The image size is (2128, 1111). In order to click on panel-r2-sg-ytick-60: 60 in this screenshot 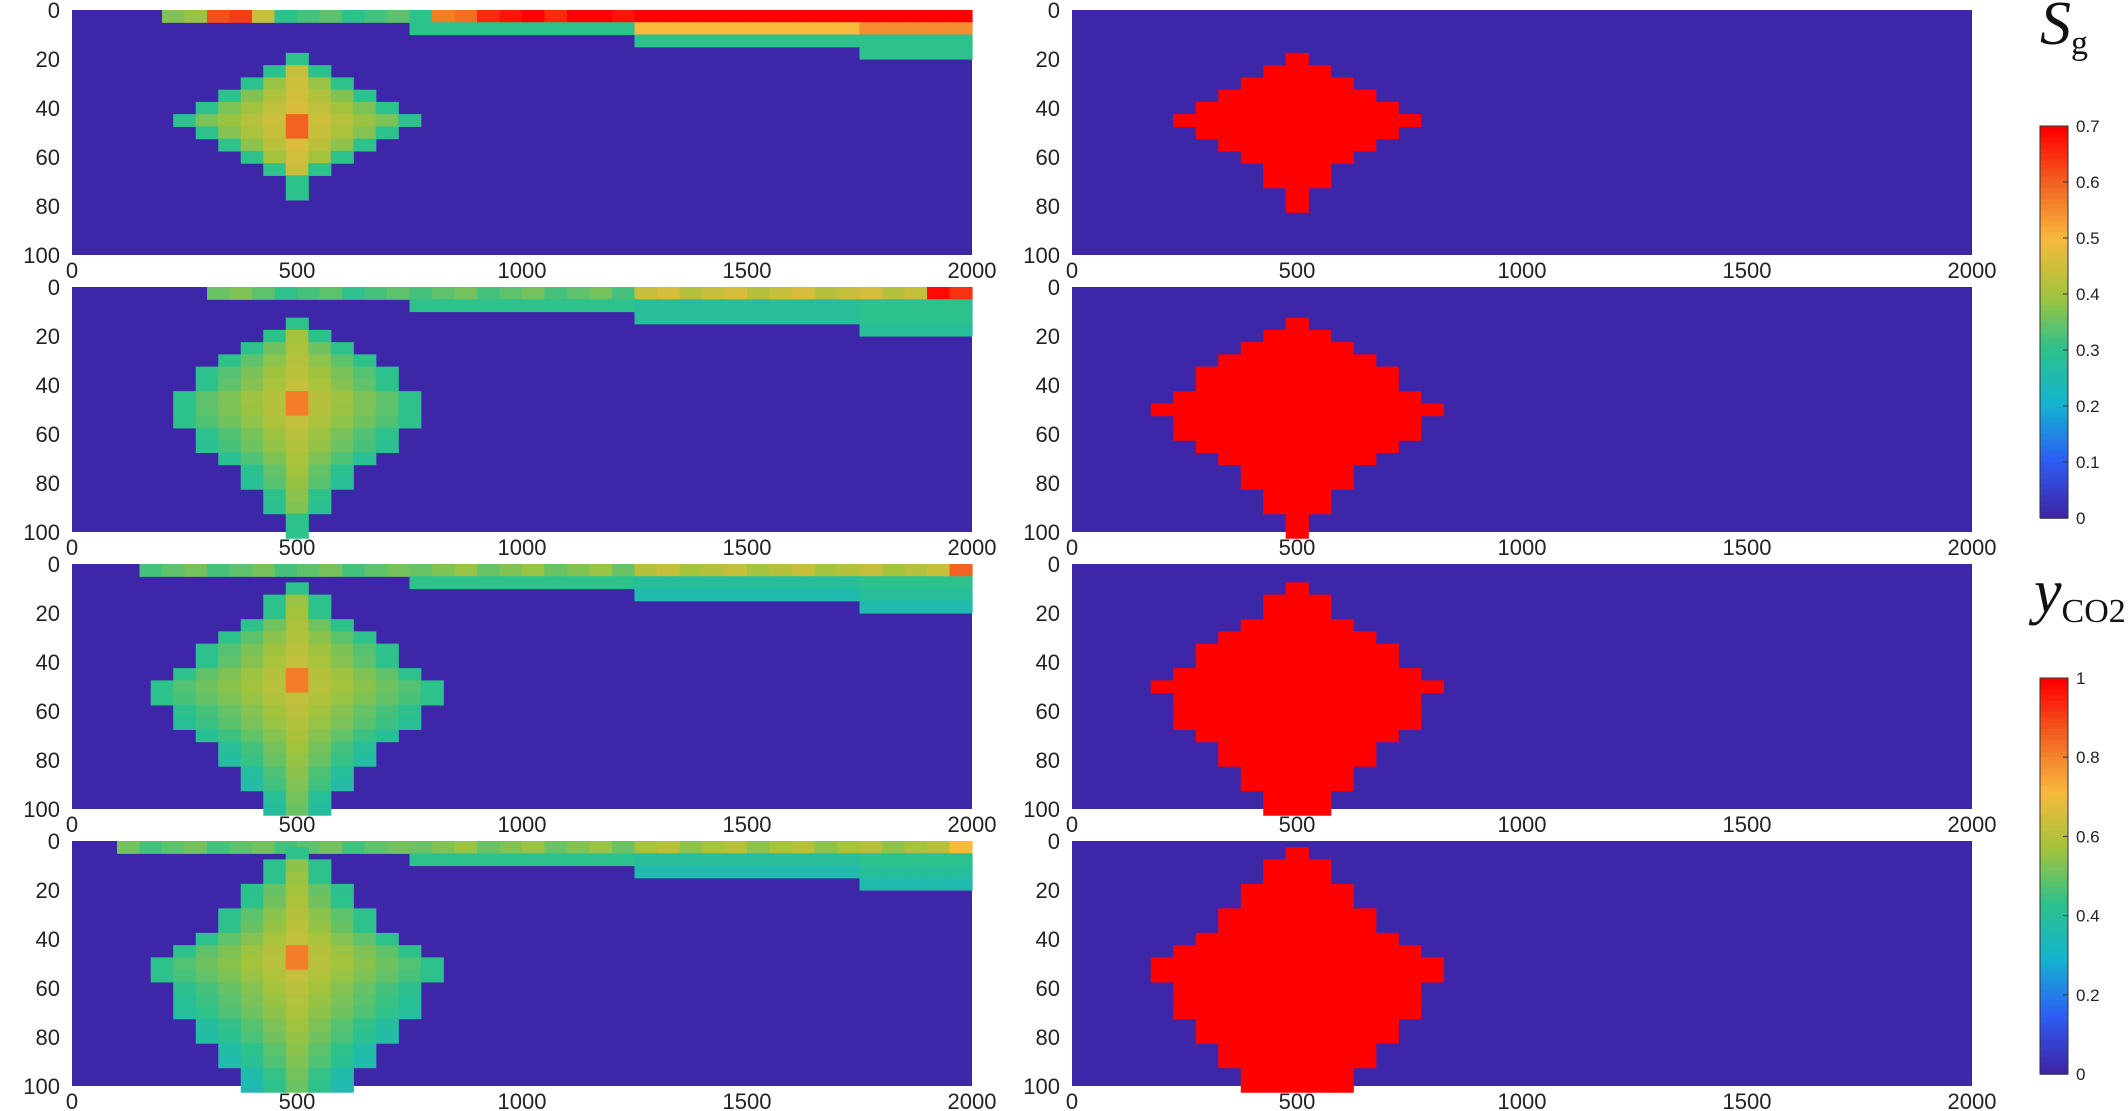, I will do `click(48, 434)`.